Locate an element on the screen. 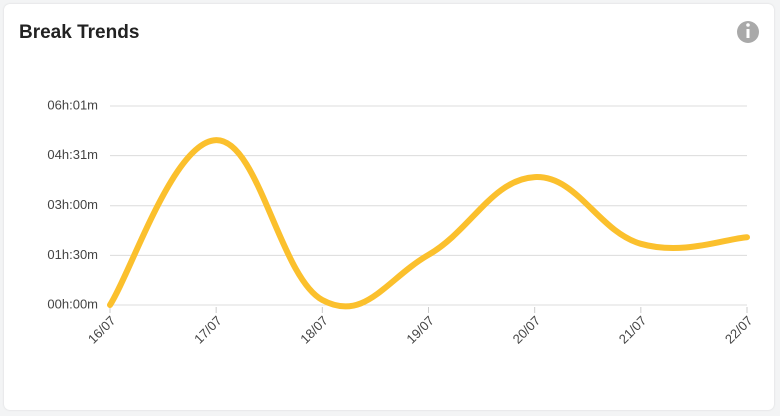 Image resolution: width=780 pixels, height=416 pixels. info-bar is located at coordinates (748, 33).